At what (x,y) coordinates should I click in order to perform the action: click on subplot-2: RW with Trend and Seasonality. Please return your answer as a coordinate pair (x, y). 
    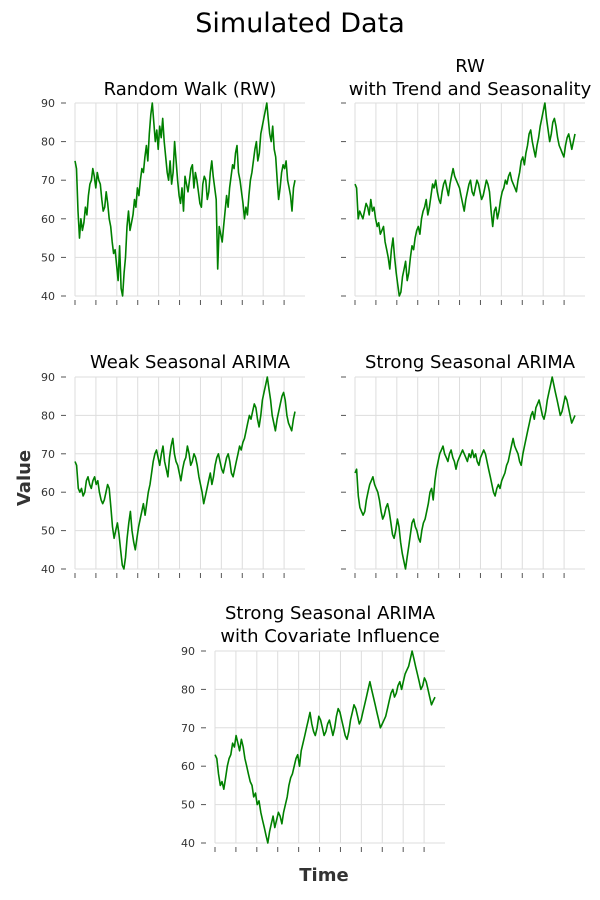
    Looking at the image, I should click on (466, 180).